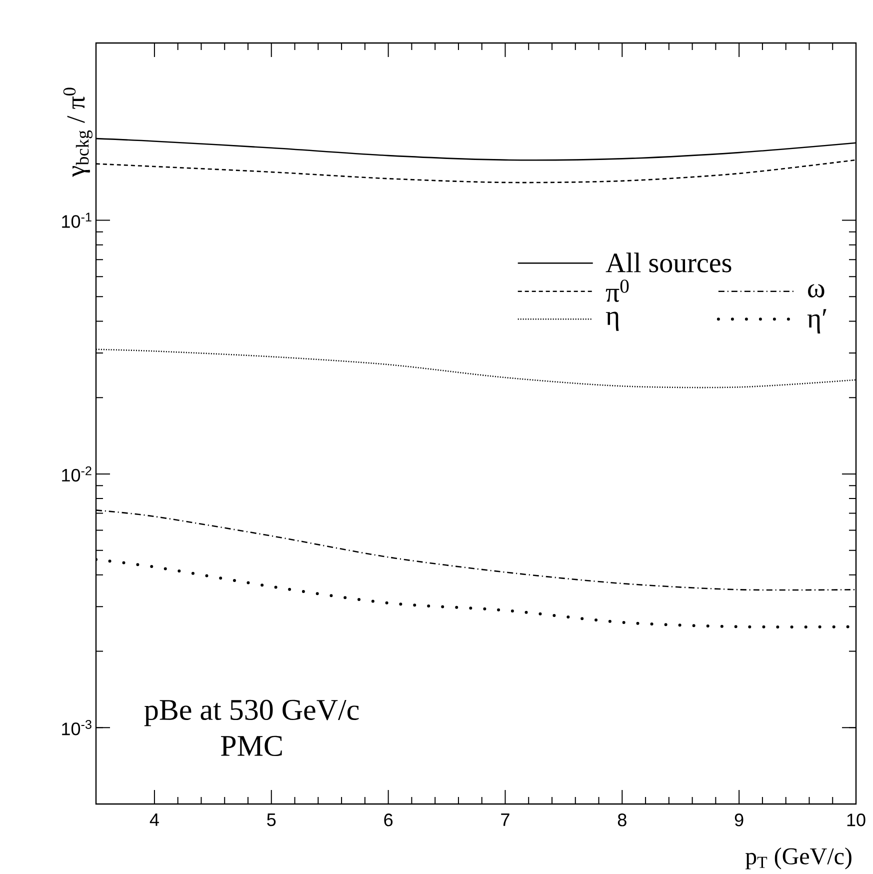  Describe the element at coordinates (617, 291) in the screenshot. I see `legend-label: π$^{0}$` at that location.